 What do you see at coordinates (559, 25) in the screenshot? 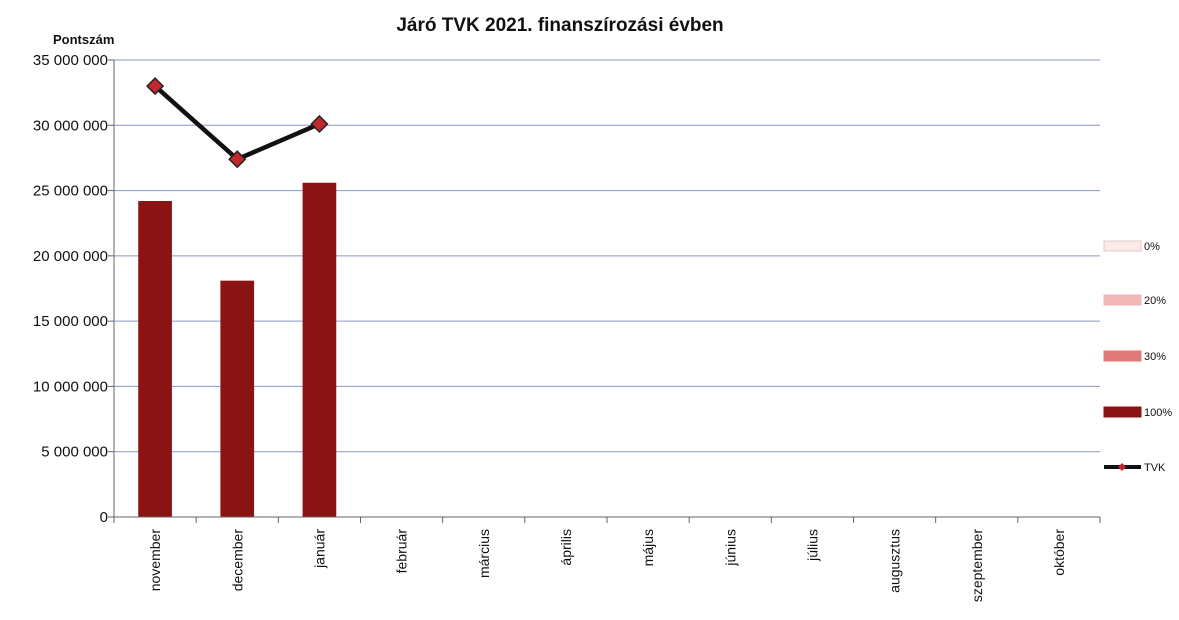
I see `chart-title: Járó TVK 2021. finanszírozási évben` at bounding box center [559, 25].